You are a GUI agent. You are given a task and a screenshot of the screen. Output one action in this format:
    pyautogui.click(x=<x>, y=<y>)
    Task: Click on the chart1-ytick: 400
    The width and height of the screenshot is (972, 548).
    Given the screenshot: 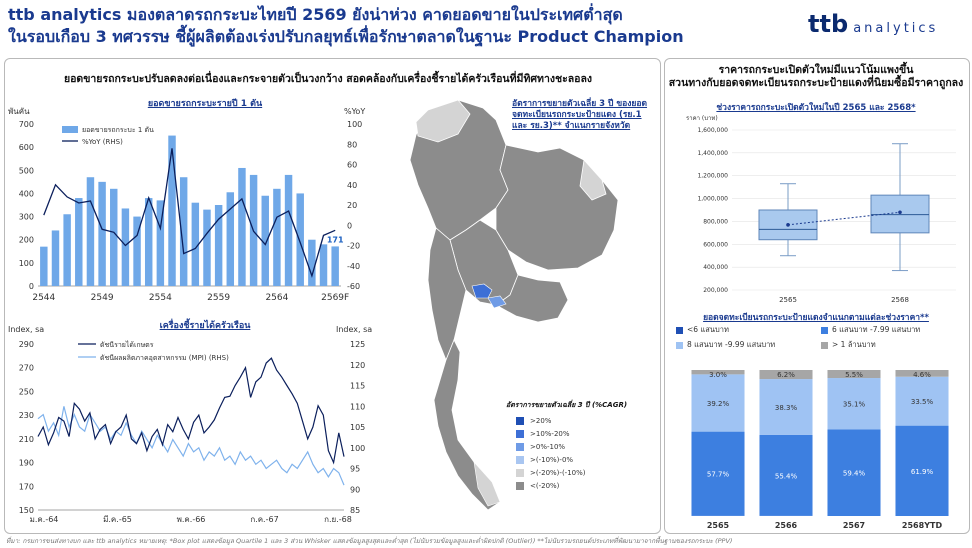 What is the action you would take?
    pyautogui.click(x=26, y=193)
    